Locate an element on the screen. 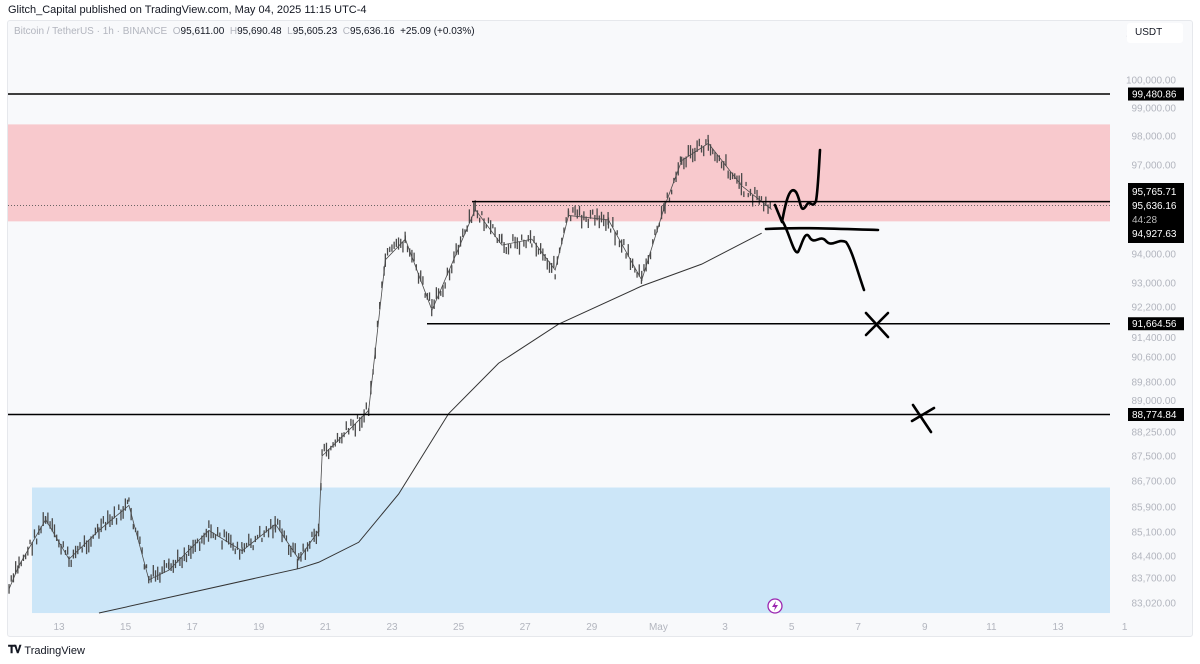  y-tick-label: 97,000.00 is located at coordinates (1154, 166).